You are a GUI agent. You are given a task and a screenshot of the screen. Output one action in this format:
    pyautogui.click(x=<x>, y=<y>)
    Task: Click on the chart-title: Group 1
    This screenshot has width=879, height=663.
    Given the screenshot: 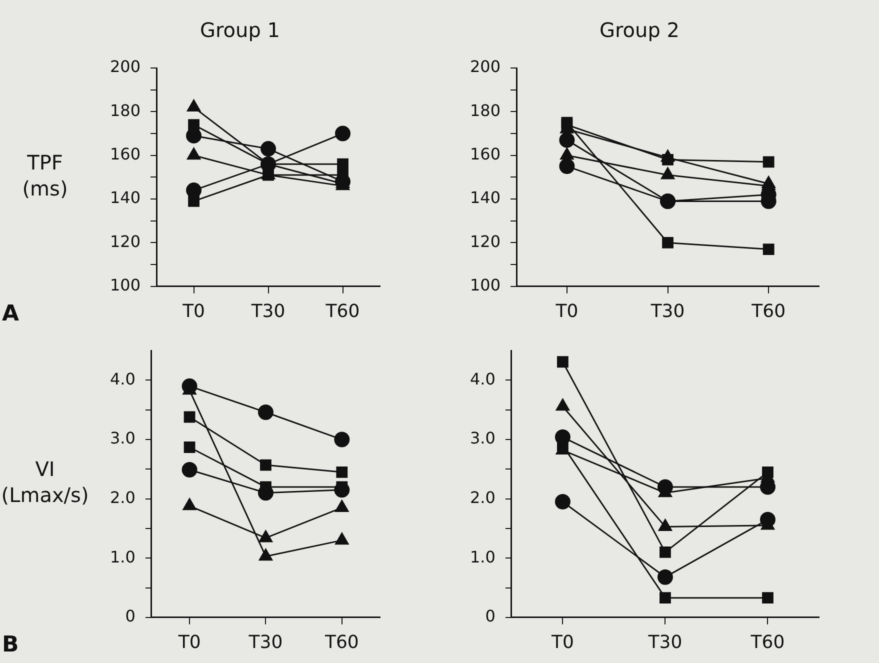 What is the action you would take?
    pyautogui.click(x=240, y=30)
    